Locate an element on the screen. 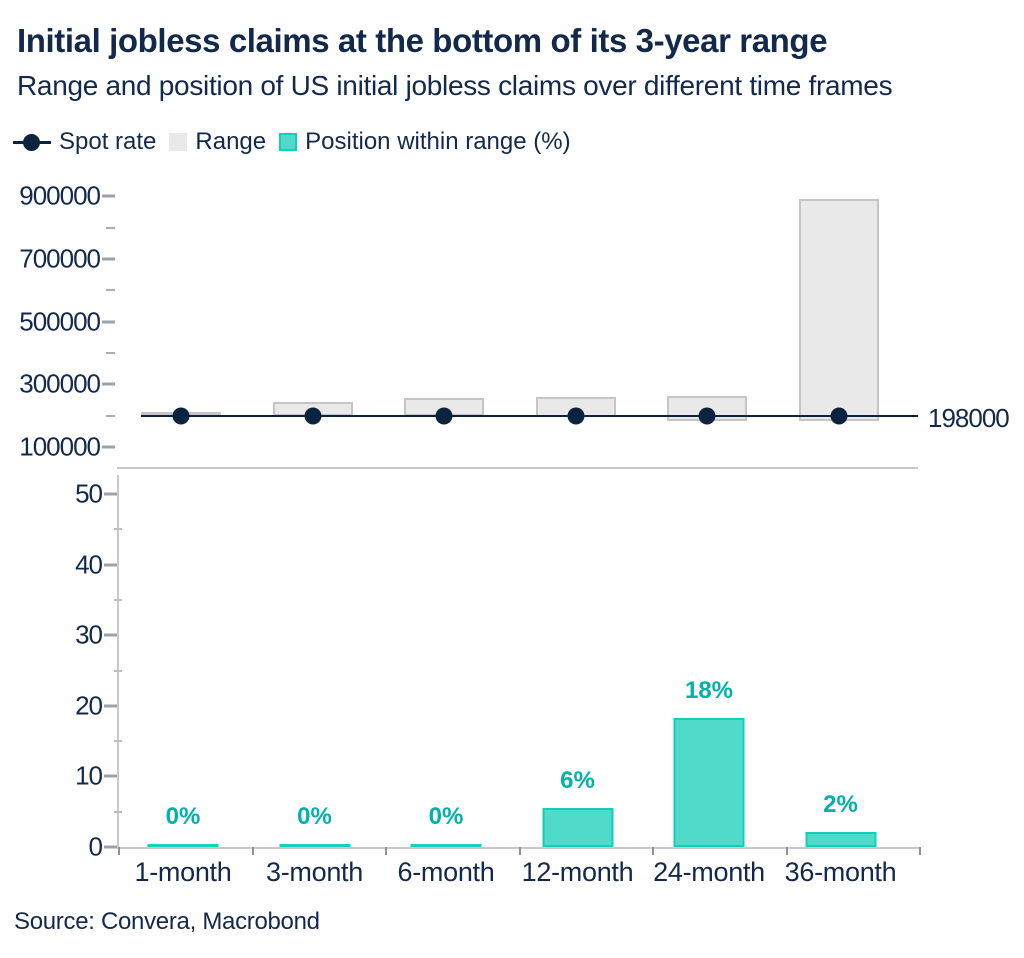 The image size is (1024, 958). x-axis-category-label: 6-month is located at coordinates (446, 872).